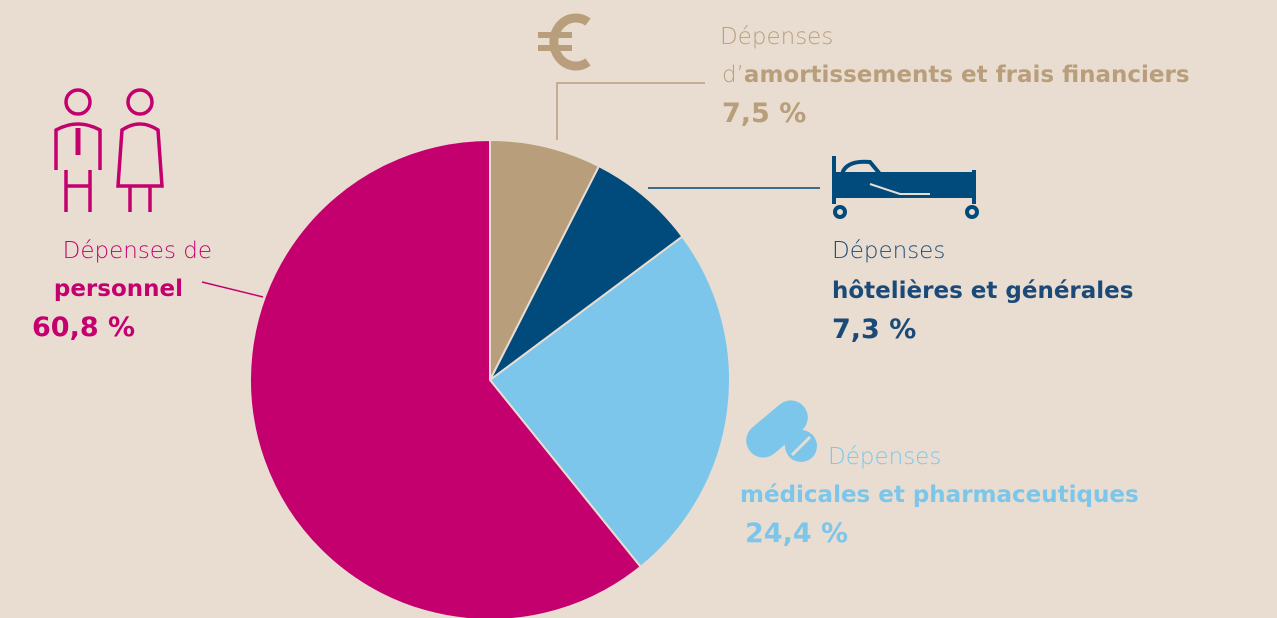 This screenshot has height=618, width=1277. I want to click on value-label: 7,5 %, so click(764, 113).